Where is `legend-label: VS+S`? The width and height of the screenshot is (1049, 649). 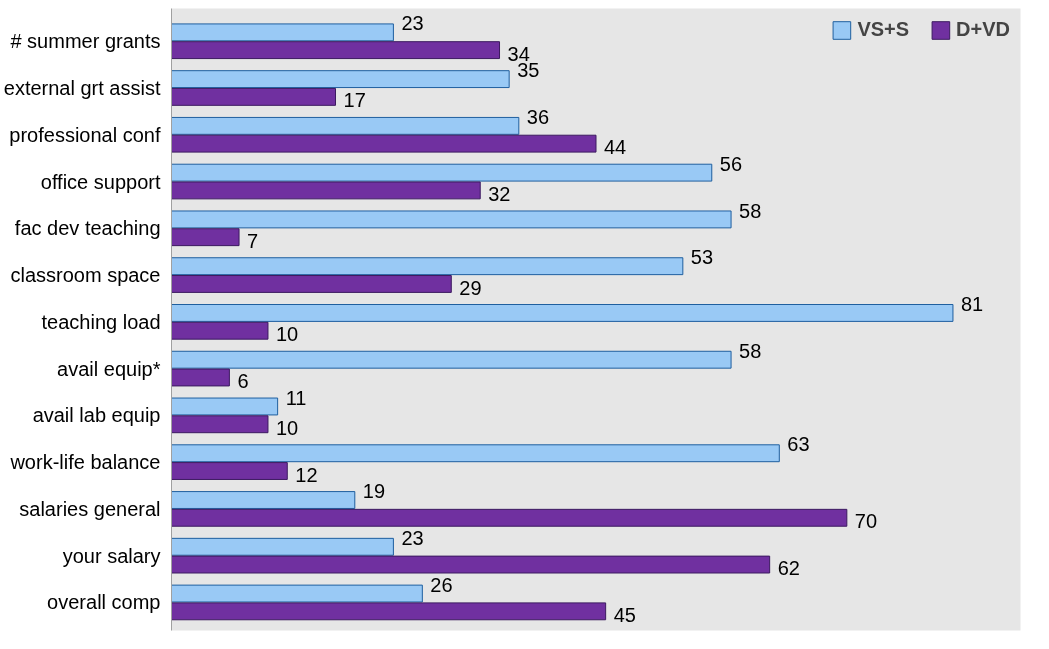
legend-label: VS+S is located at coordinates (883, 29).